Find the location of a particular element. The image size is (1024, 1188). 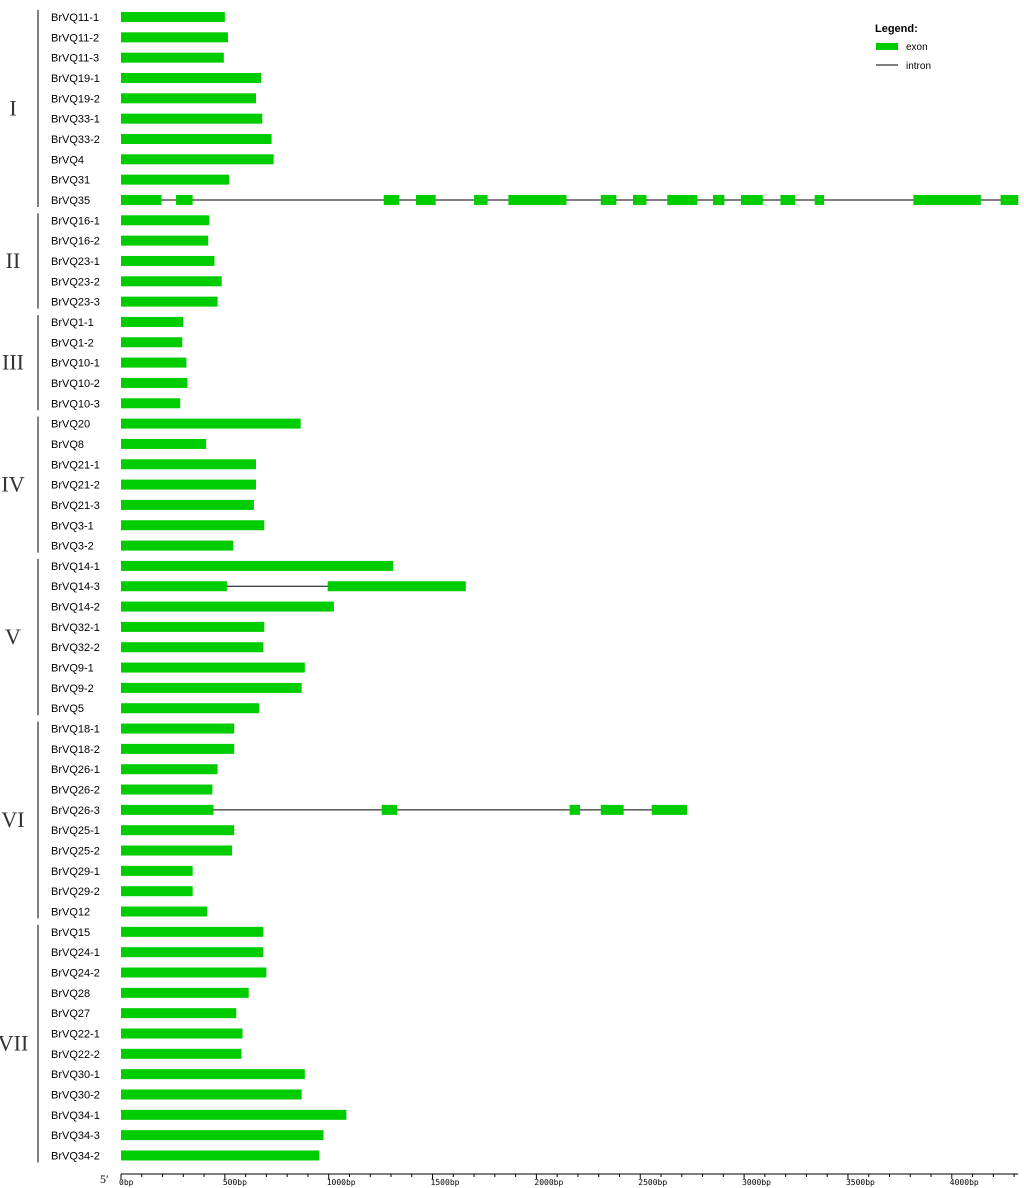

gene-label: BrVQ9-2 is located at coordinates (72, 689).